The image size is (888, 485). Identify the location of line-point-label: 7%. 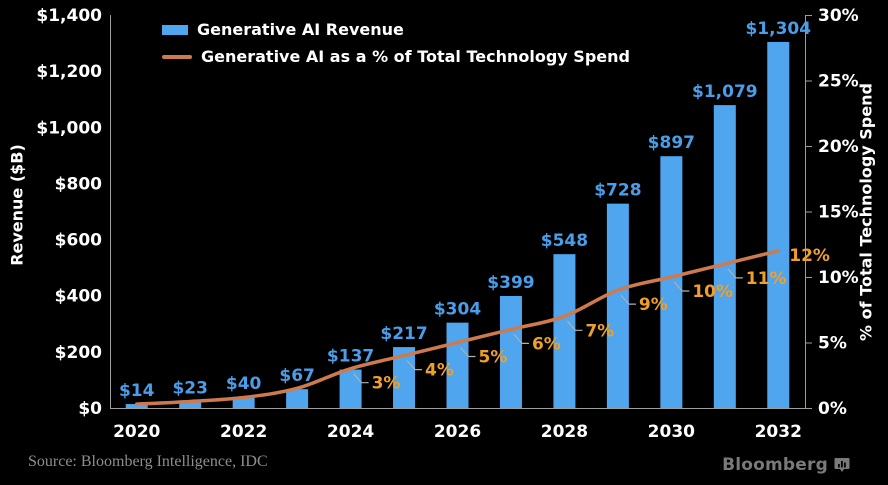
(599, 331).